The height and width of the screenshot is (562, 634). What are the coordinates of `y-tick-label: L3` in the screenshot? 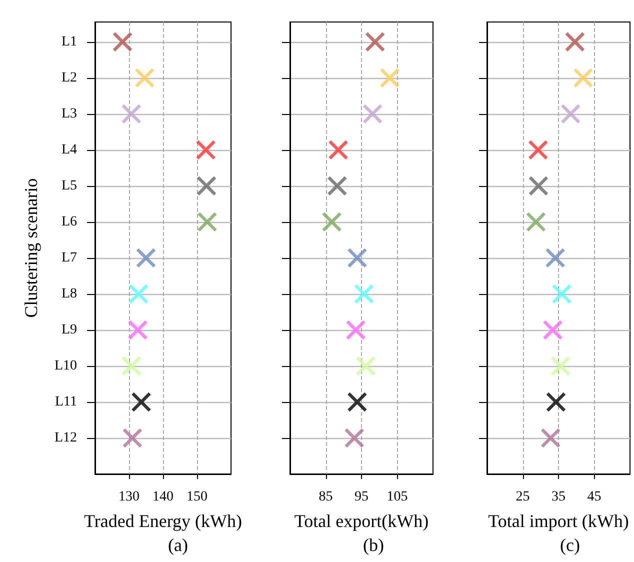 It's located at (69, 114).